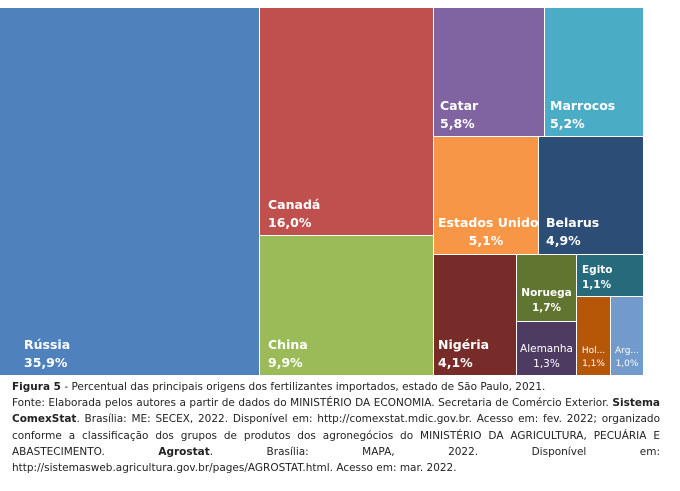  Describe the element at coordinates (492, 232) in the screenshot. I see `tile-label-estados-unidos: Estados Unidos 5,1%` at that location.